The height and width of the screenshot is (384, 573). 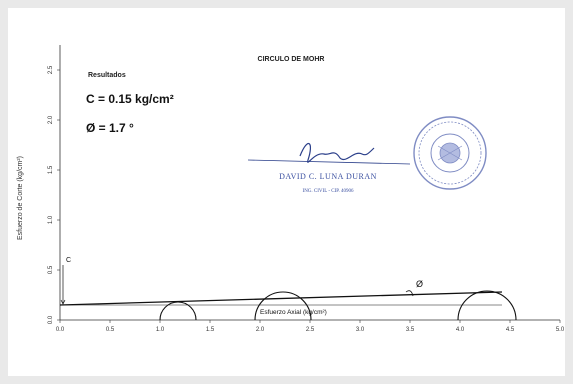 What do you see at coordinates (291, 59) in the screenshot?
I see `chart-title: CIRCULO DE MOHR` at bounding box center [291, 59].